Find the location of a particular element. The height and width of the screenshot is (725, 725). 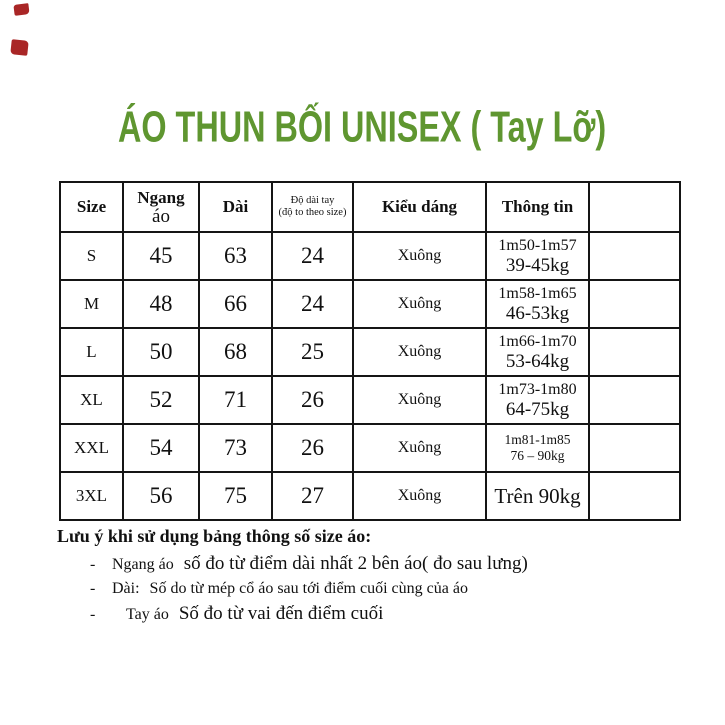

cell-dai: 68 is located at coordinates (235, 352).